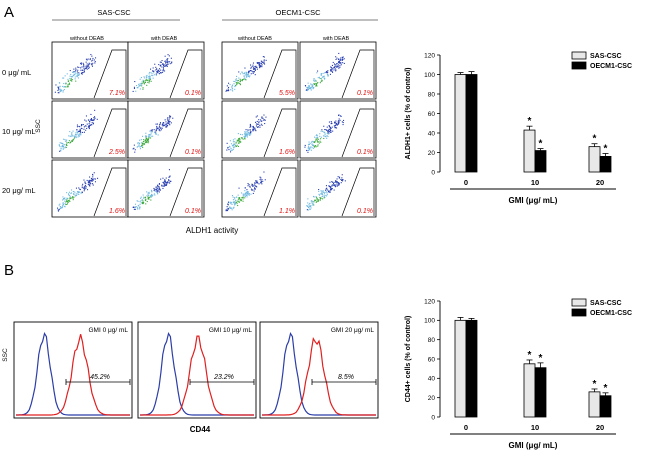 The width and height of the screenshot is (650, 468). I want to click on y-tick-label: 100, so click(429, 75).